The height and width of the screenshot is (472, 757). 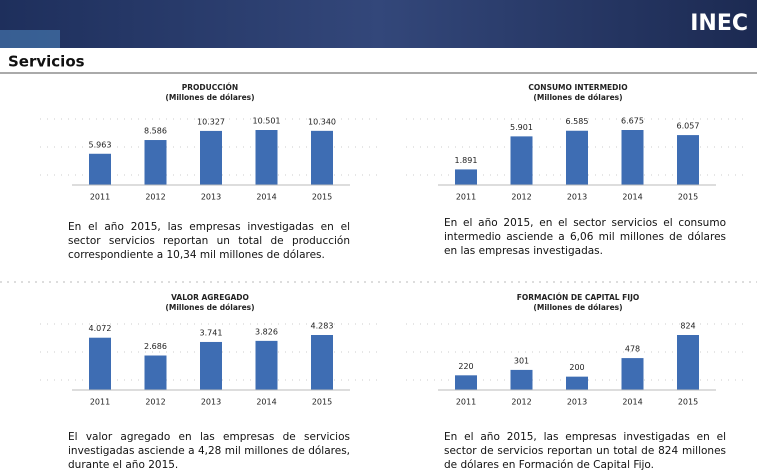 What do you see at coordinates (266, 331) in the screenshot?
I see `value-label: 3.826` at bounding box center [266, 331].